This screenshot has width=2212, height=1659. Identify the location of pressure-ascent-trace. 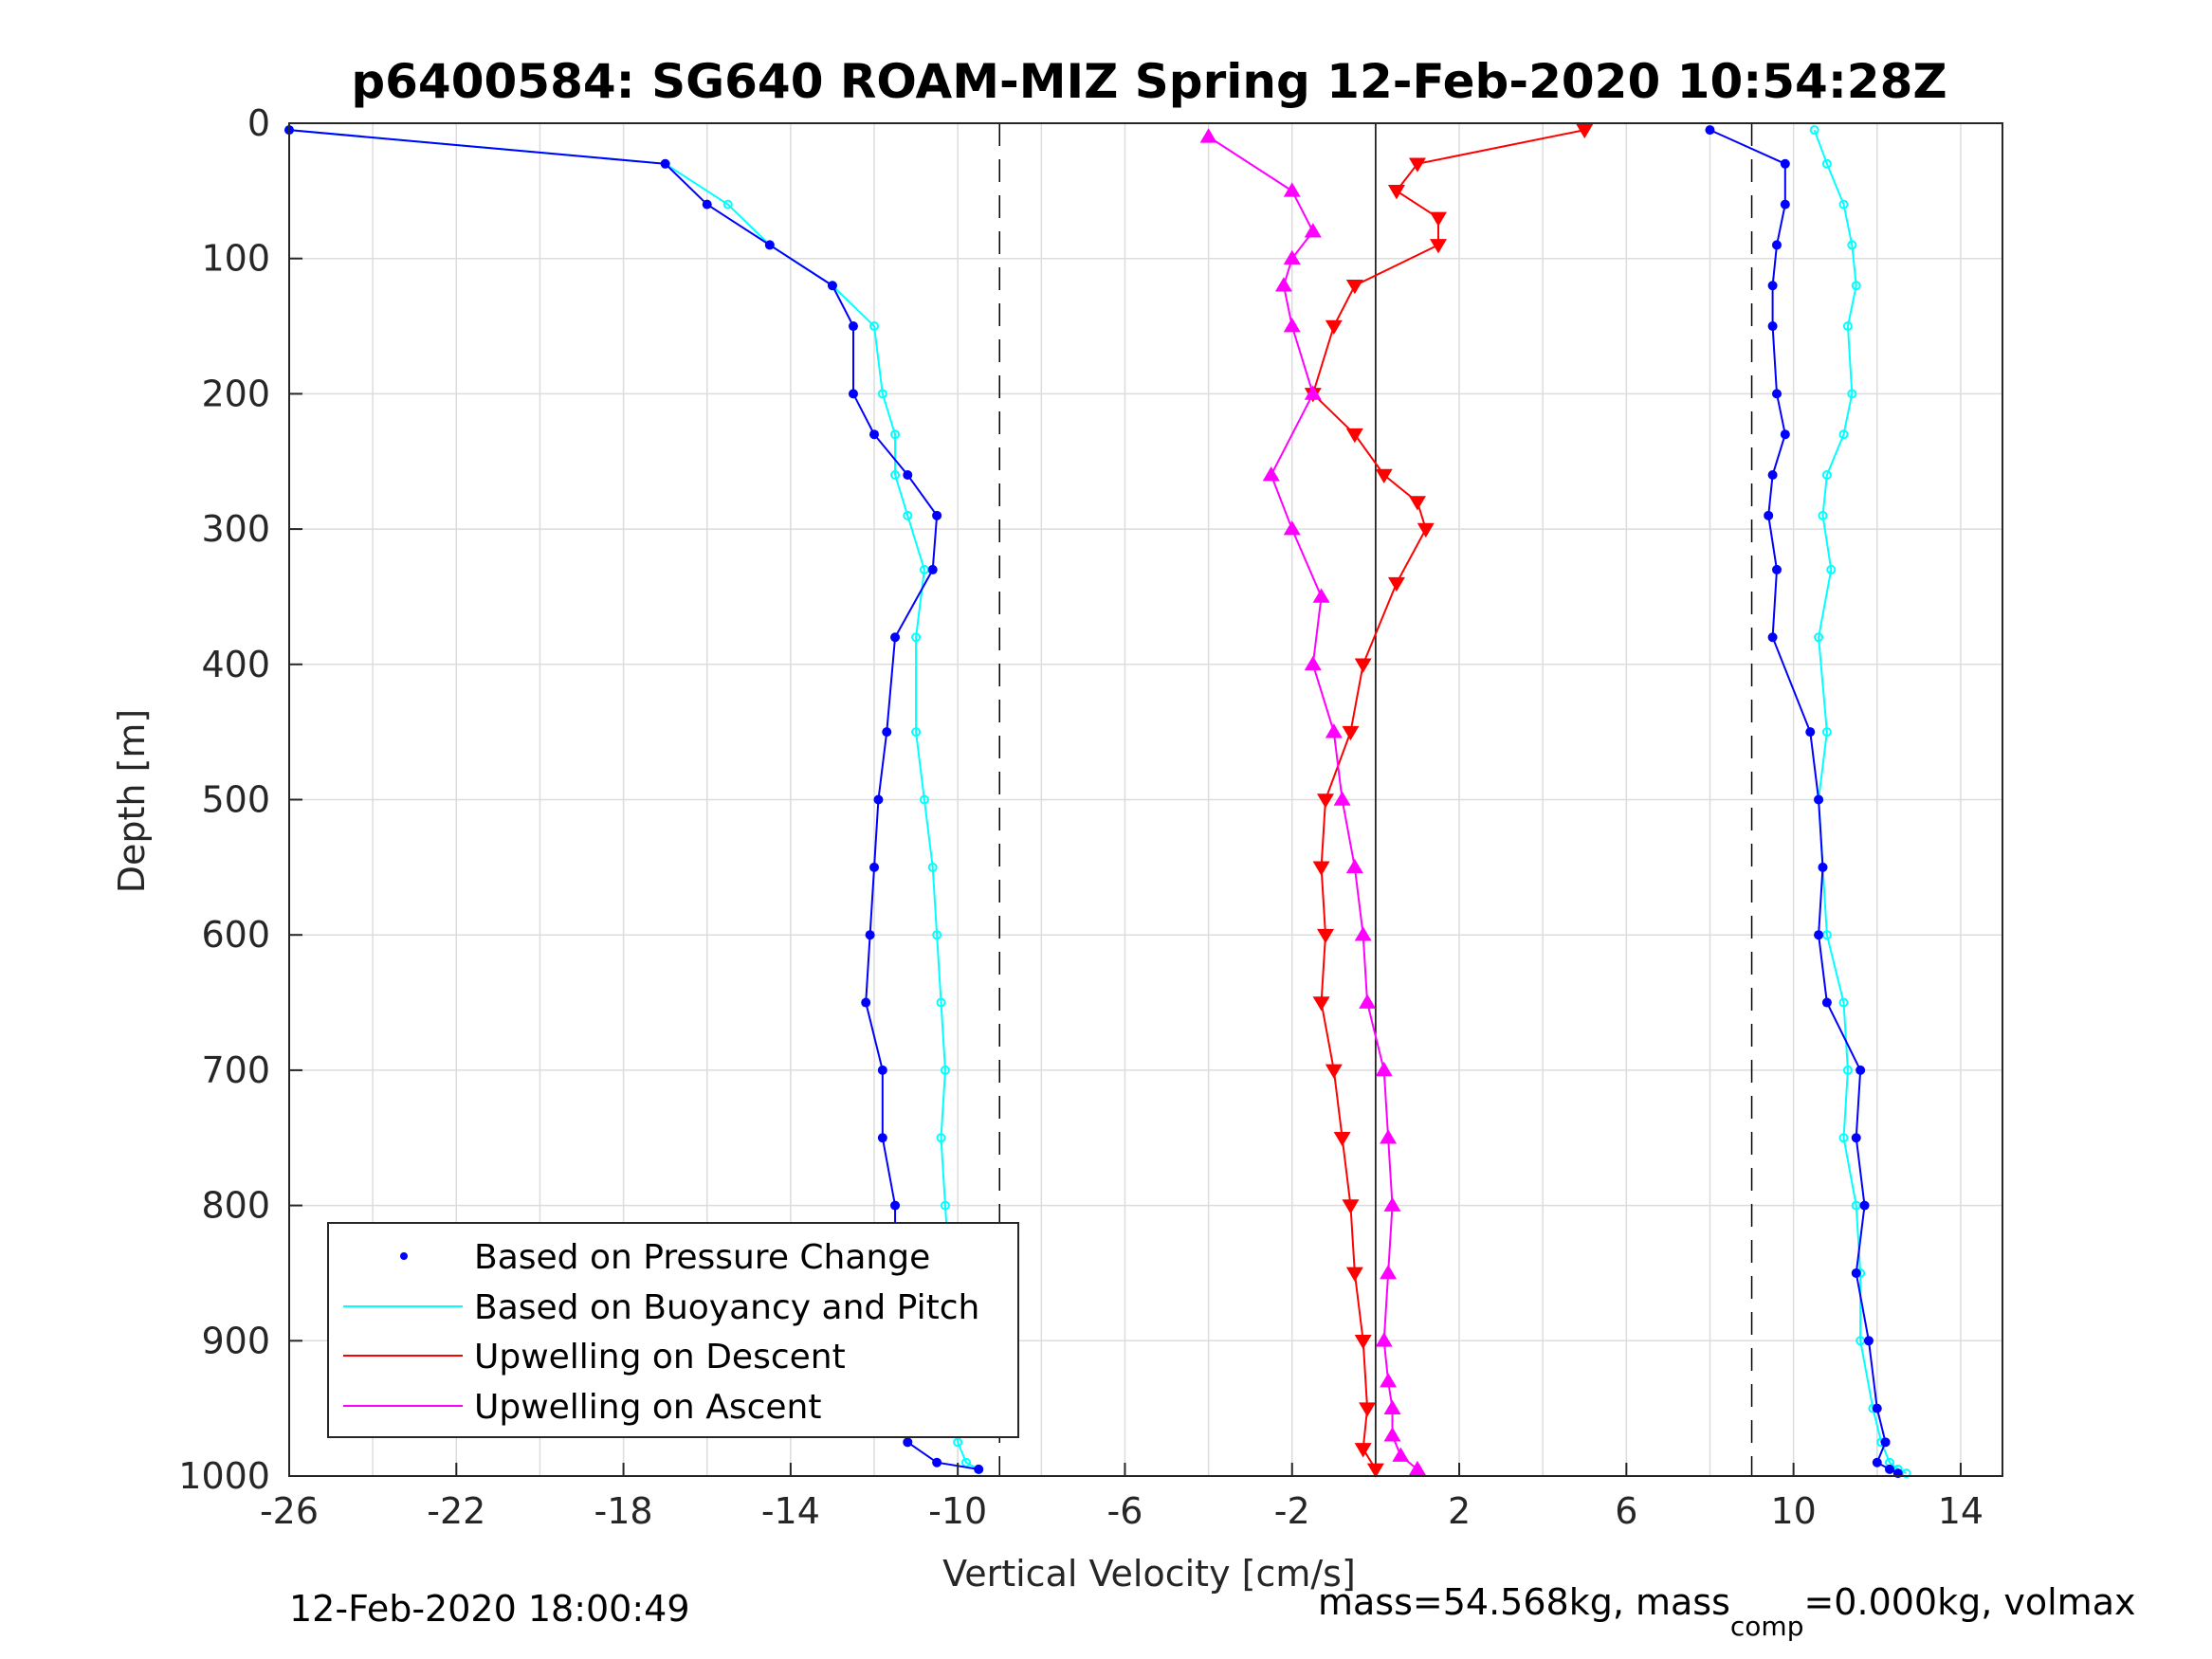
(1804, 802).